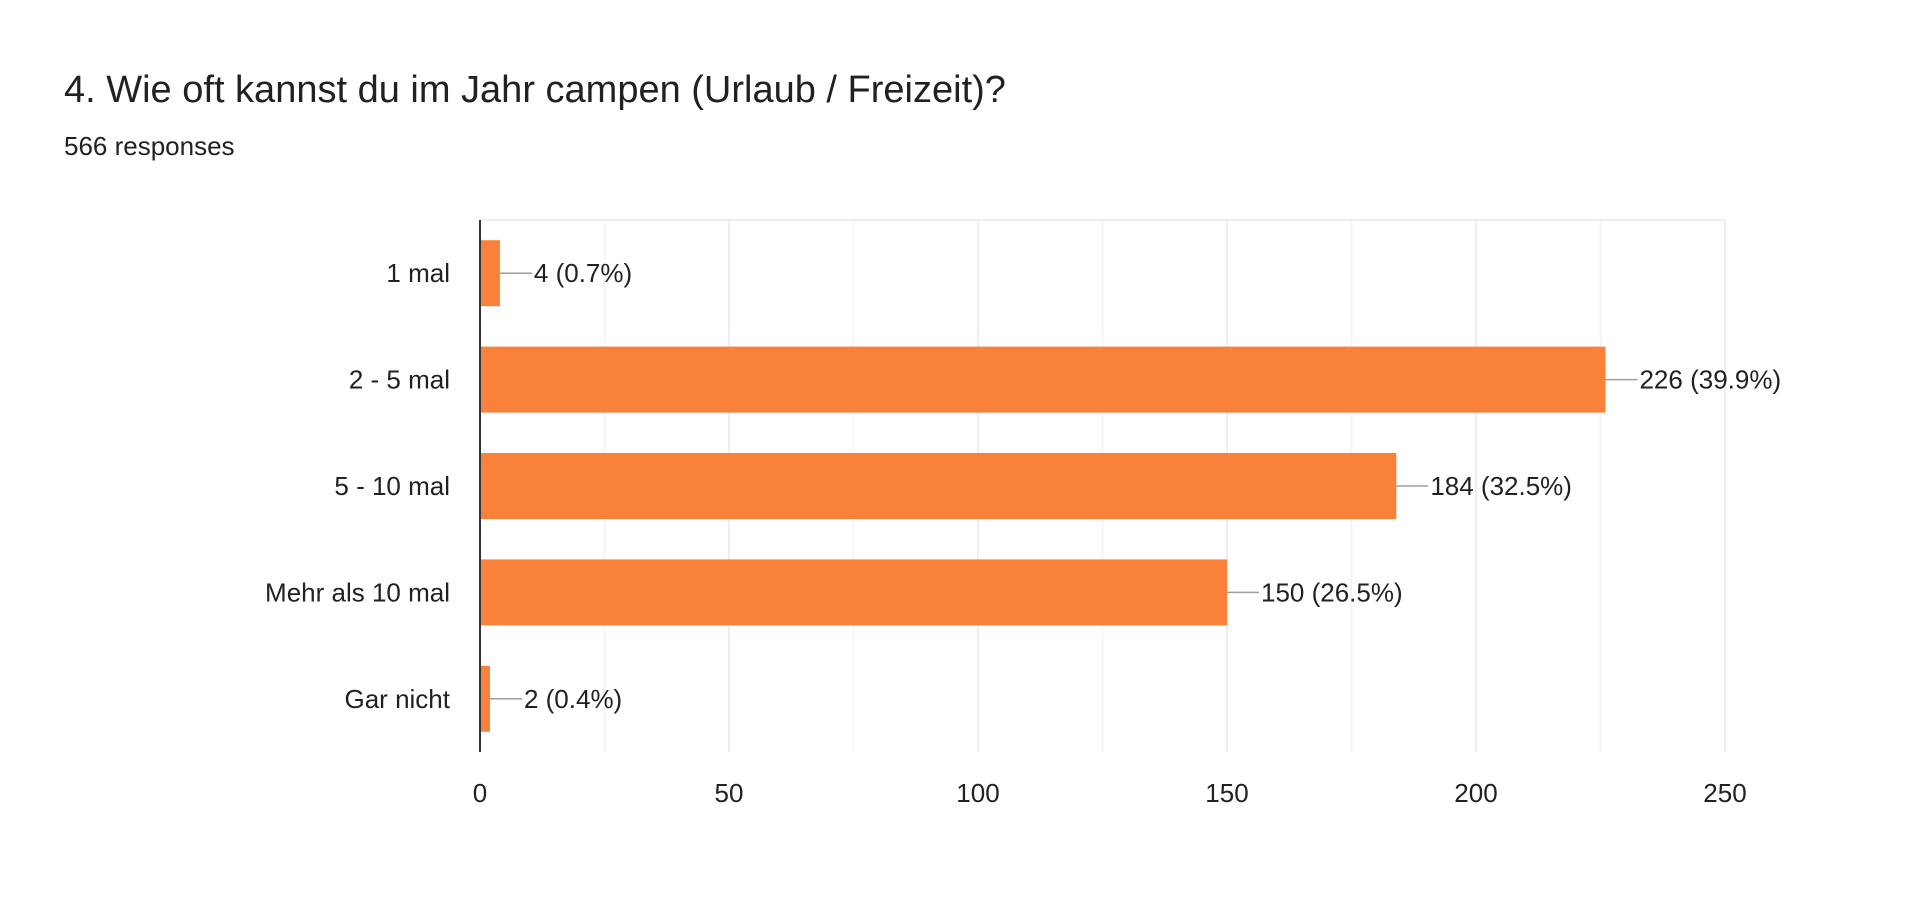 The image size is (1920, 912). What do you see at coordinates (357, 592) in the screenshot?
I see `category-label: Mehr als 10 mal` at bounding box center [357, 592].